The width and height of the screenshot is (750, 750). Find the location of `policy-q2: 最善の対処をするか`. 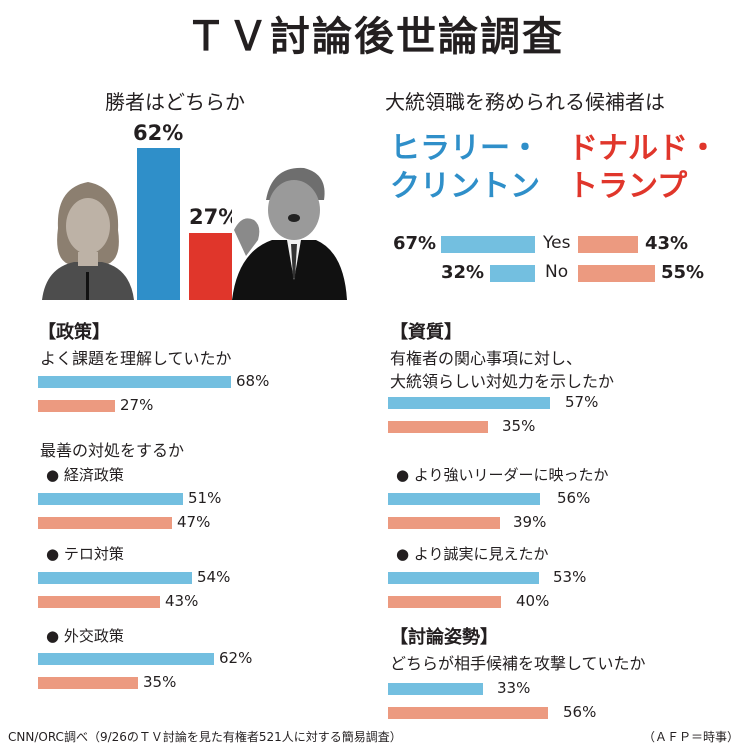

policy-q2: 最善の対処をするか is located at coordinates (112, 450).